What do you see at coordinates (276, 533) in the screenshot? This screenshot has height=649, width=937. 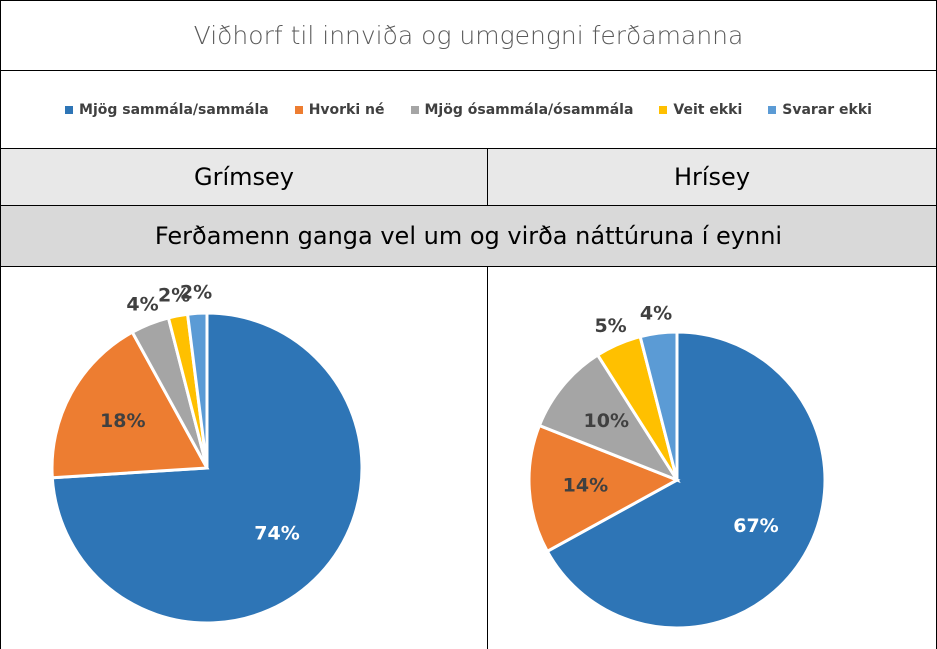 I see `data-label: 74%` at bounding box center [276, 533].